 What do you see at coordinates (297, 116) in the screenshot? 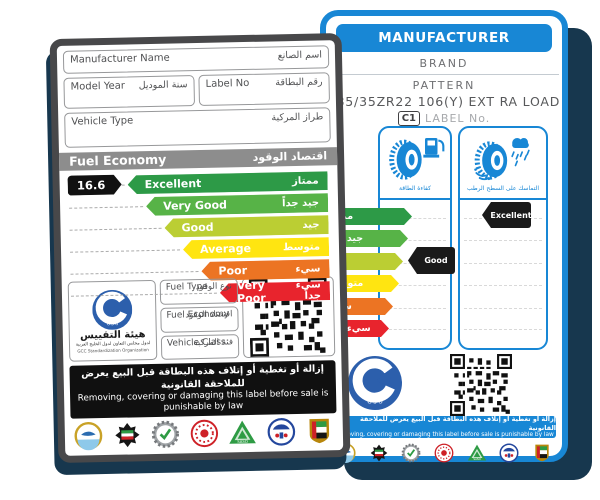
I see `field-label-ar: طراز المركبة` at bounding box center [297, 116].